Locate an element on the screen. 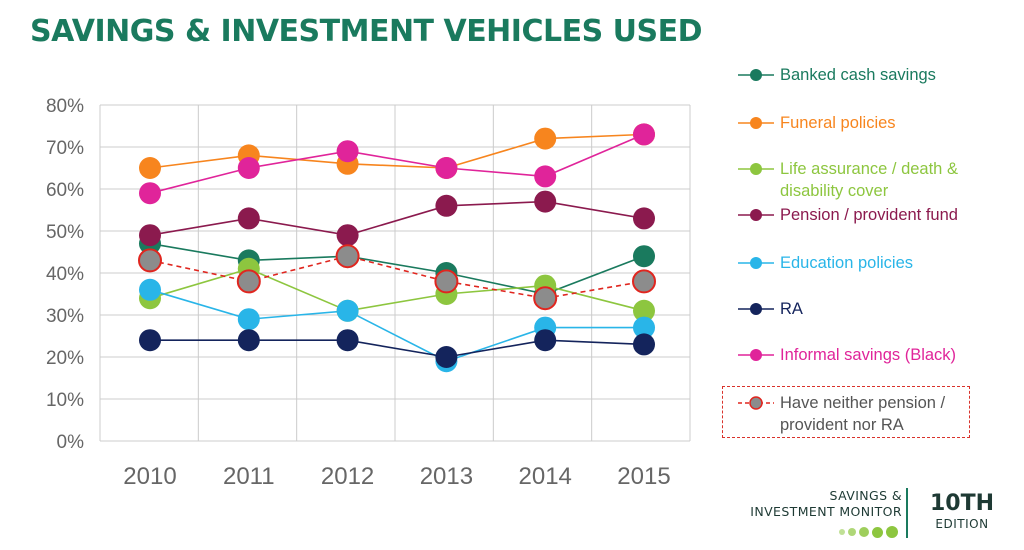  data-point-s6-2011 is located at coordinates (248, 168).